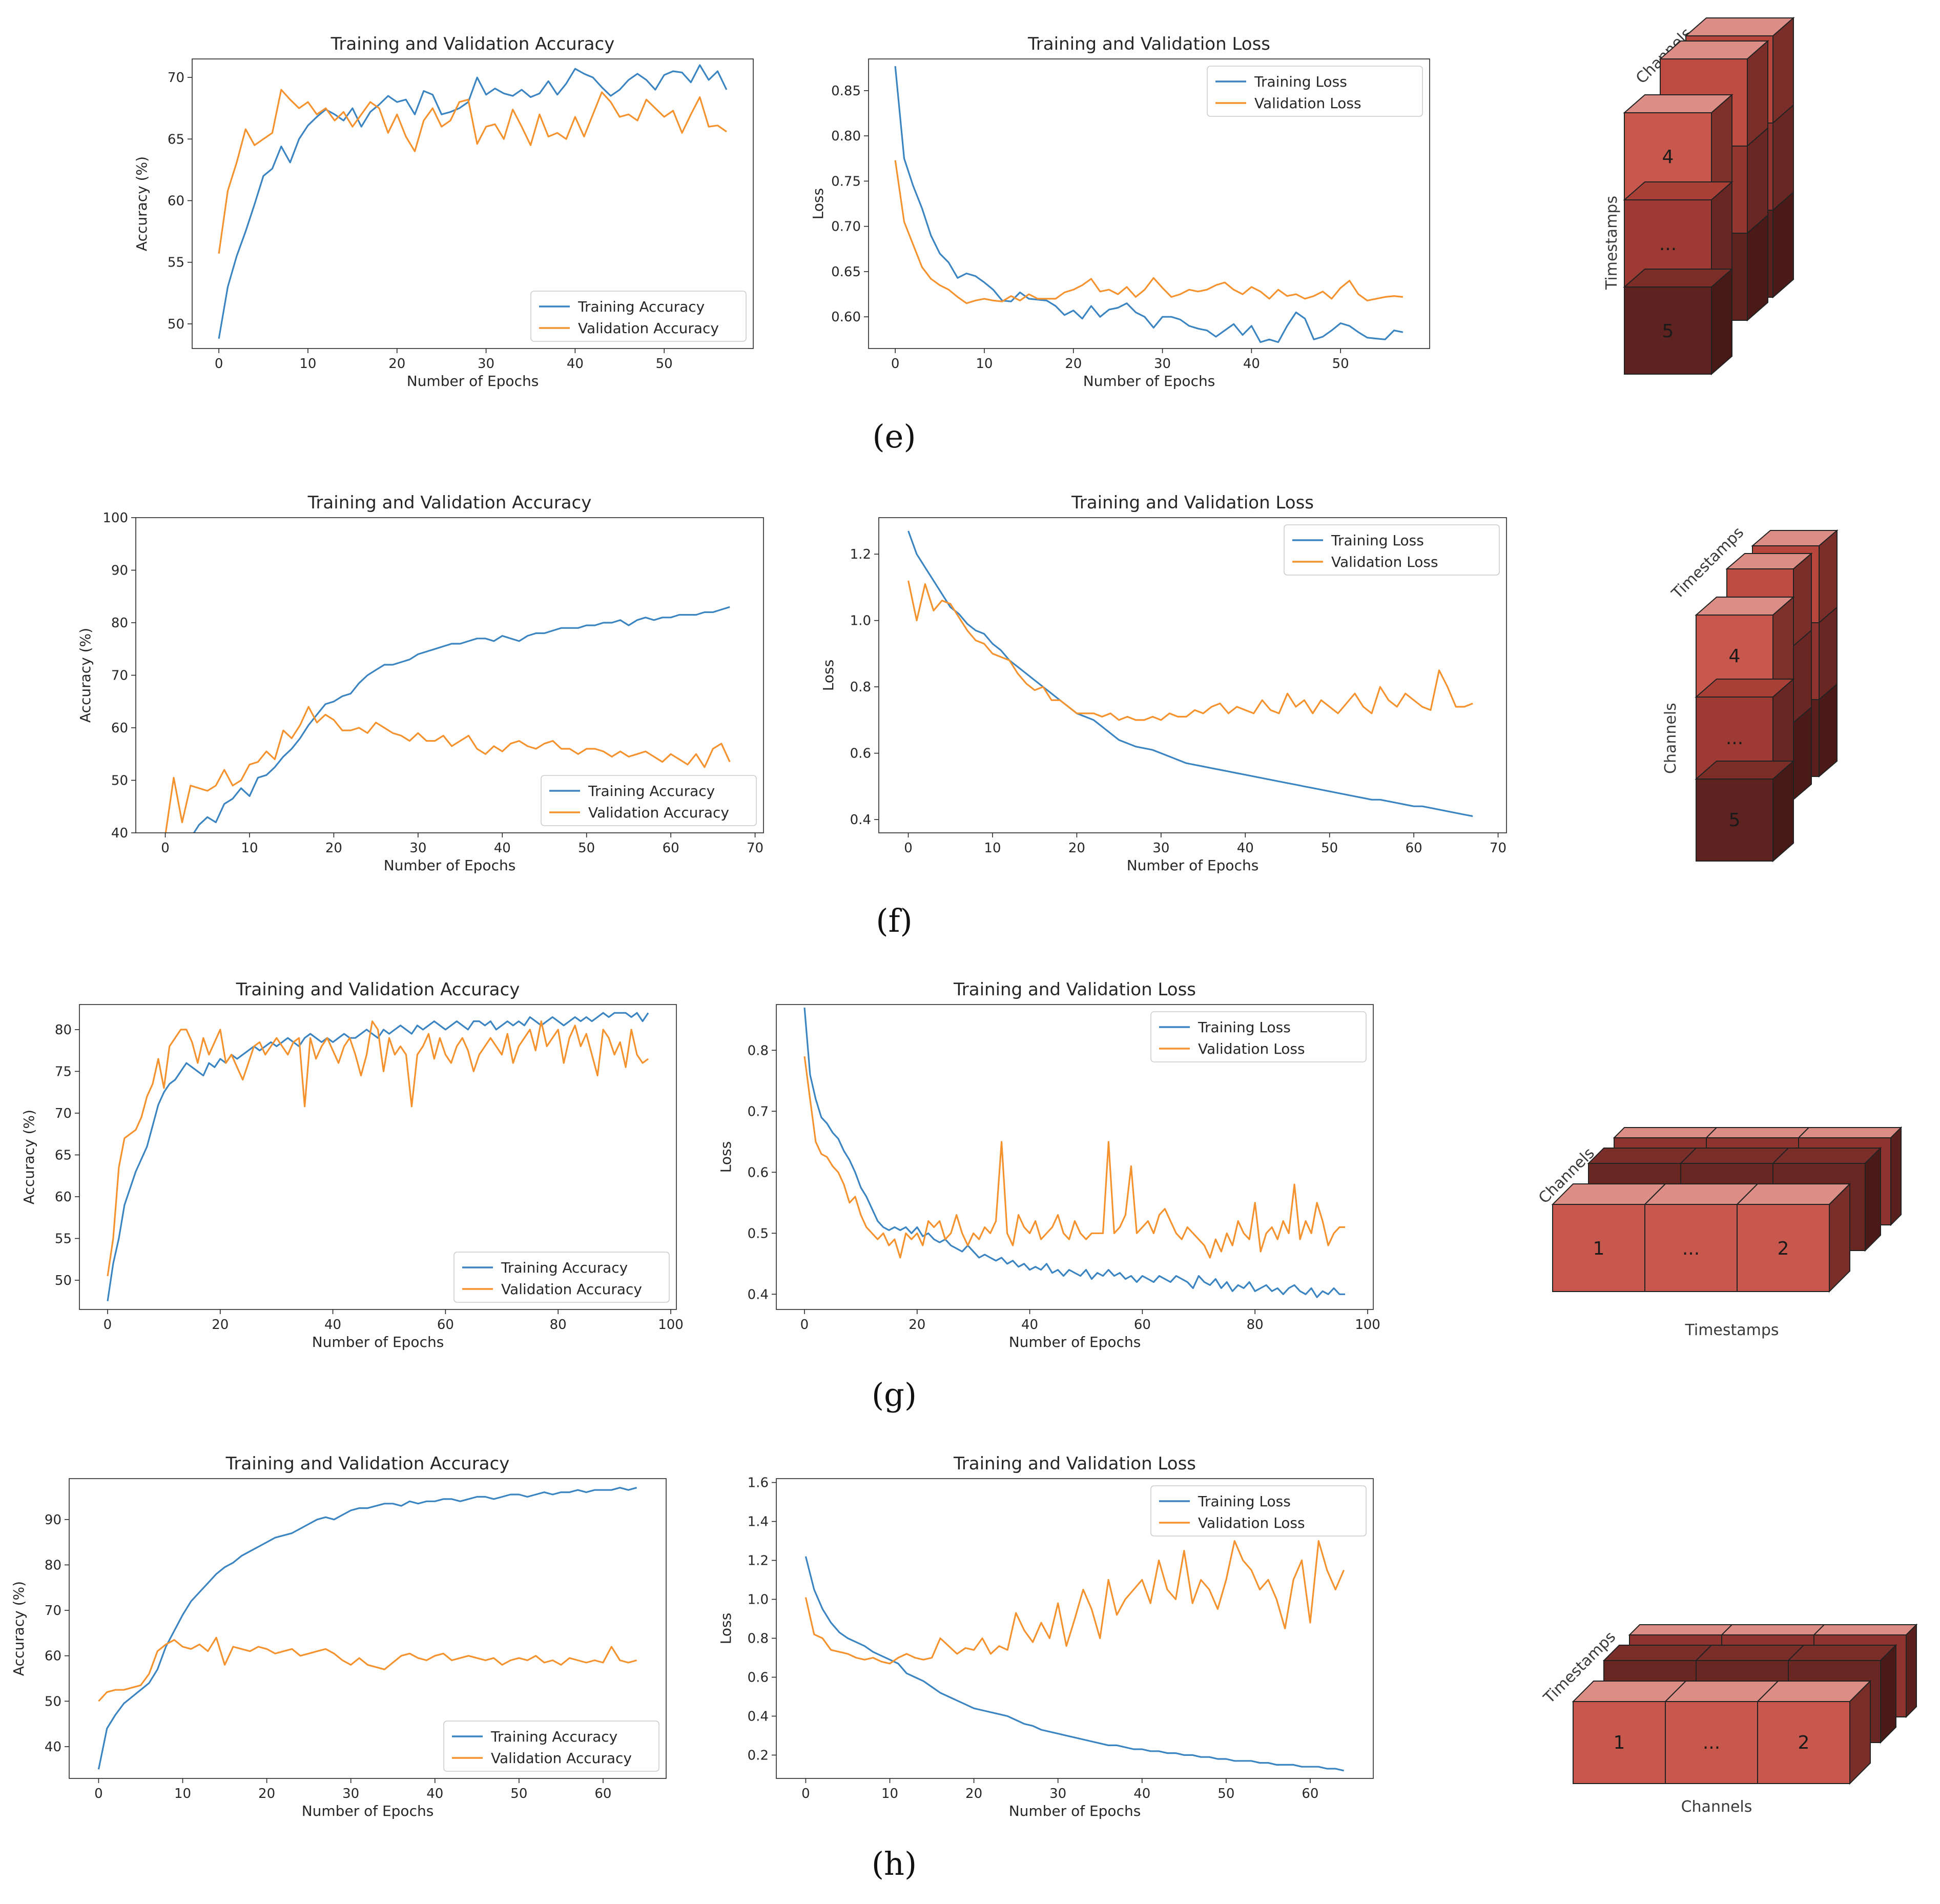  I want to click on y-tick-label: 0.8, so click(759, 1050).